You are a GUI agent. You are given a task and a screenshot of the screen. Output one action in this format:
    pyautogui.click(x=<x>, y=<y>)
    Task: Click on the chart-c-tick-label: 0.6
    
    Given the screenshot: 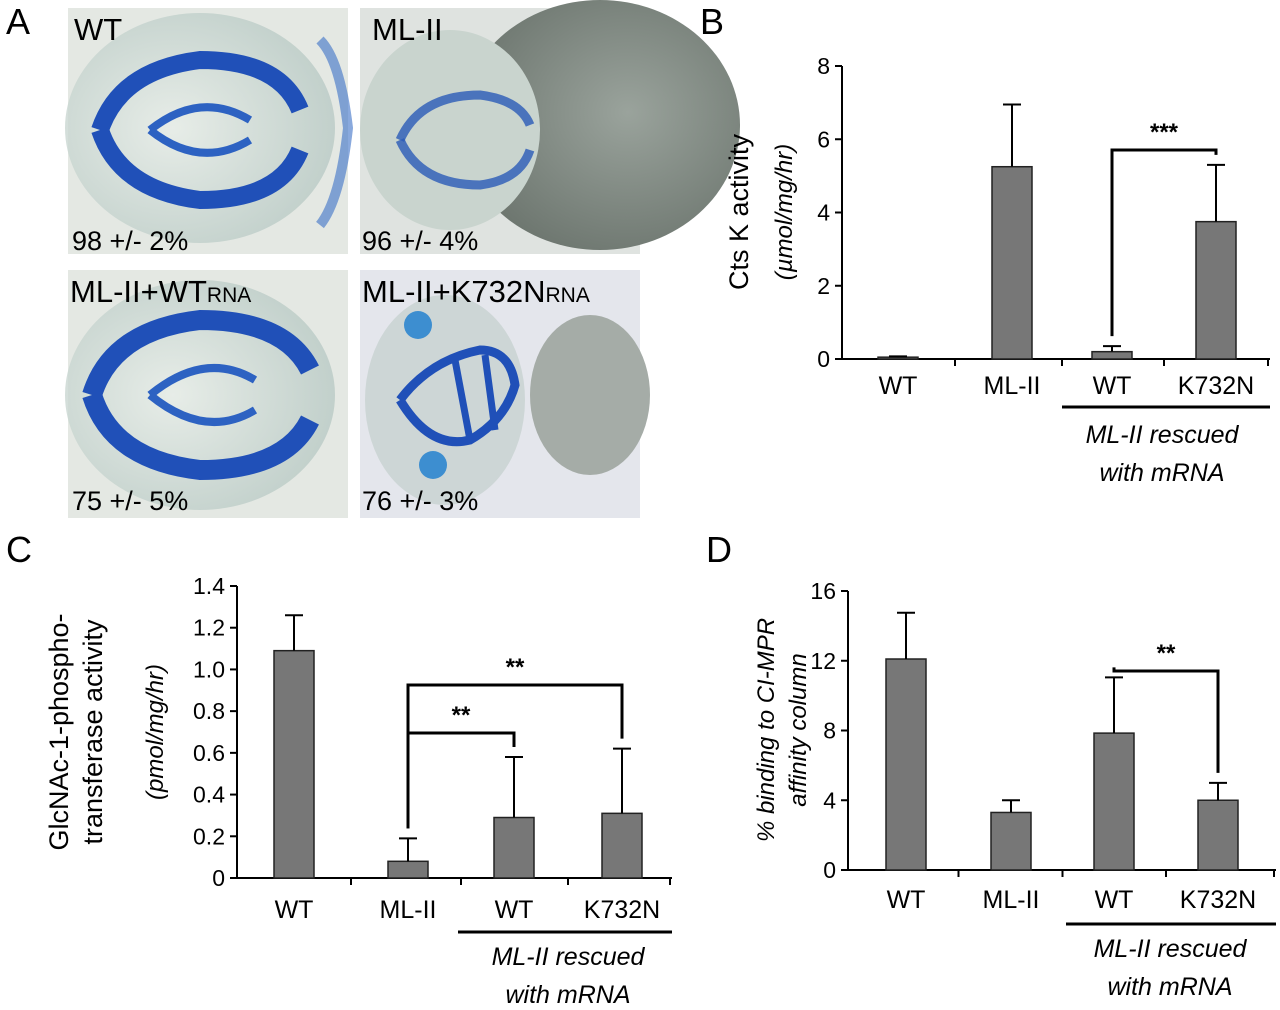 What is the action you would take?
    pyautogui.click(x=209, y=753)
    